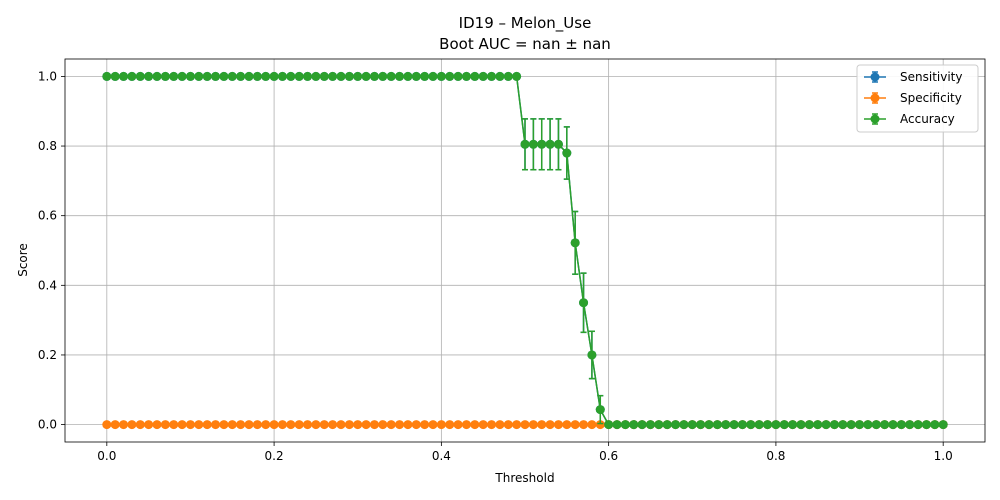 This screenshot has height=500, width=1000. I want to click on x-tick-label: 0.6, so click(608, 456).